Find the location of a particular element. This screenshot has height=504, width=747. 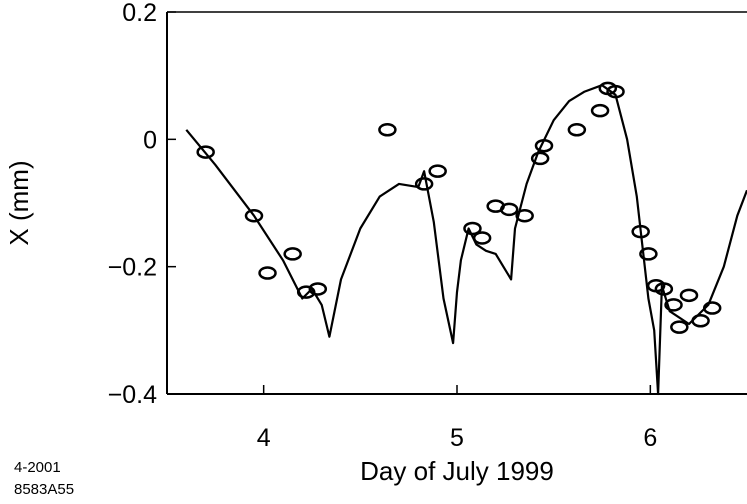

y-axis-title: X (mm) is located at coordinates (19, 202).